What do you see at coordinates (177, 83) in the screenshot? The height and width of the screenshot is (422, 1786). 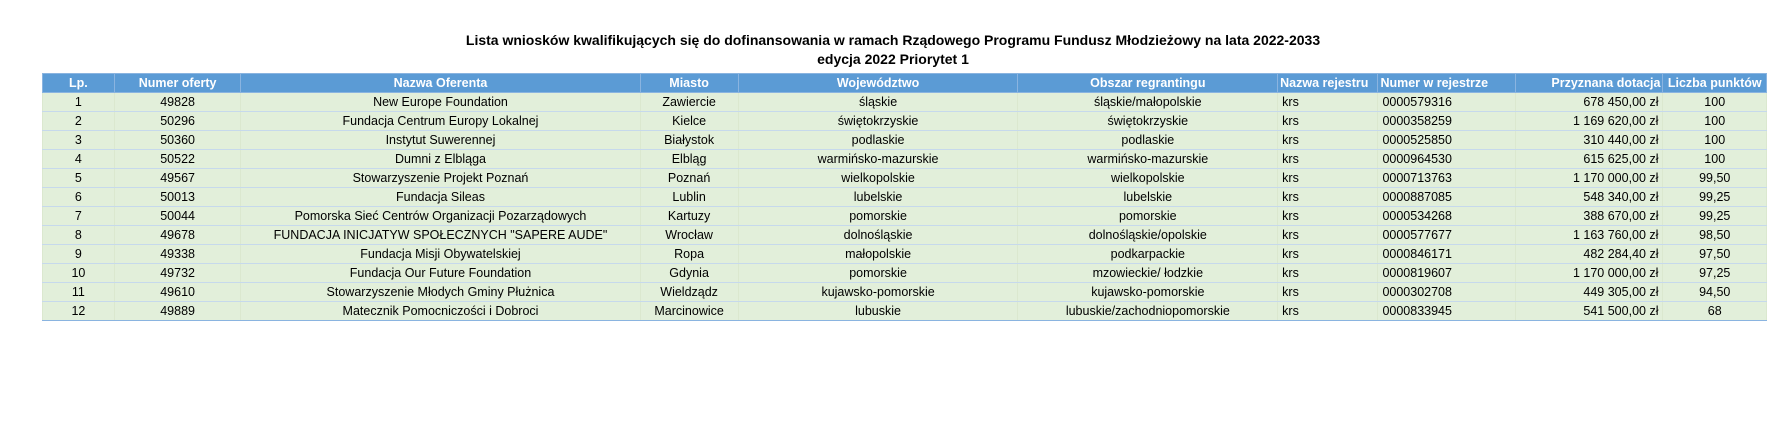 I see `header-offer-number: Numer oferty` at bounding box center [177, 83].